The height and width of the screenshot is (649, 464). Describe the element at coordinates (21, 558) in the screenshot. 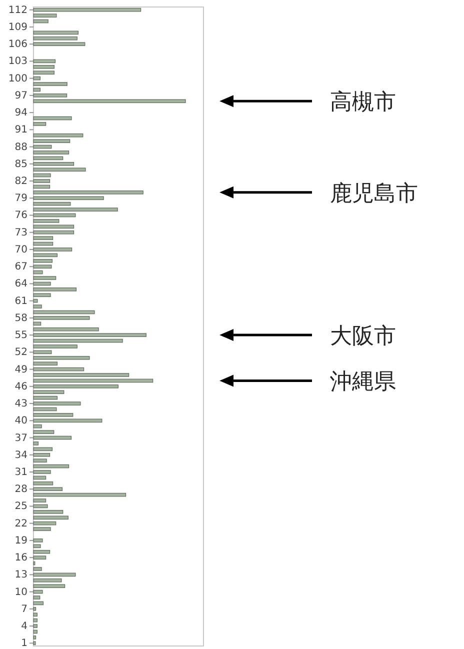

I see `y-tick-label: 16` at that location.